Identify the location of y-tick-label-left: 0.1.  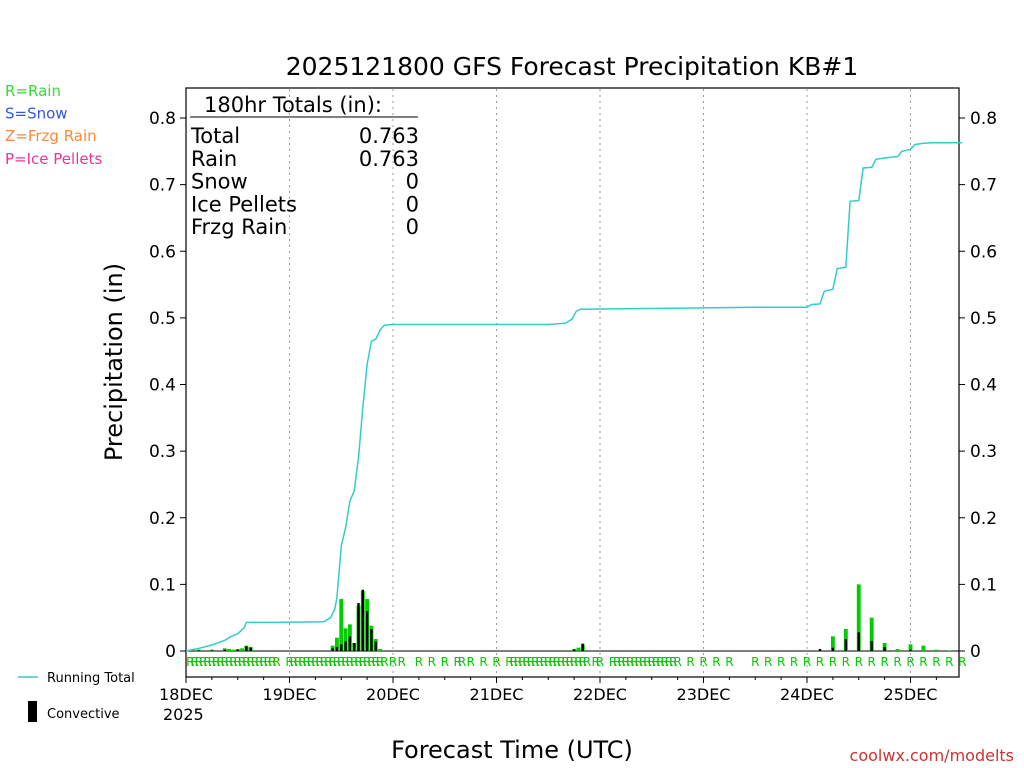
(162, 585).